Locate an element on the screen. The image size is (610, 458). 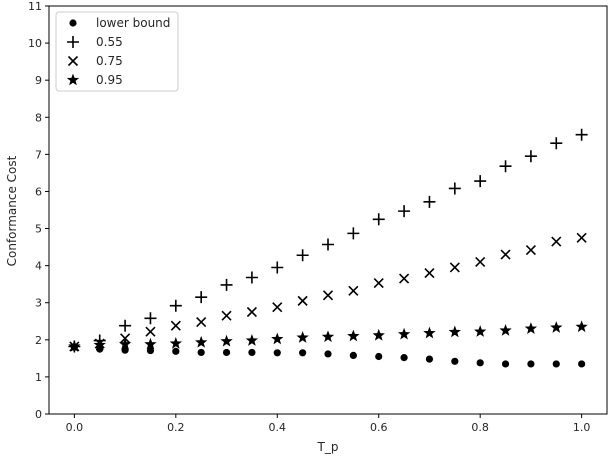
x-axis-label: T_p is located at coordinates (328, 447).